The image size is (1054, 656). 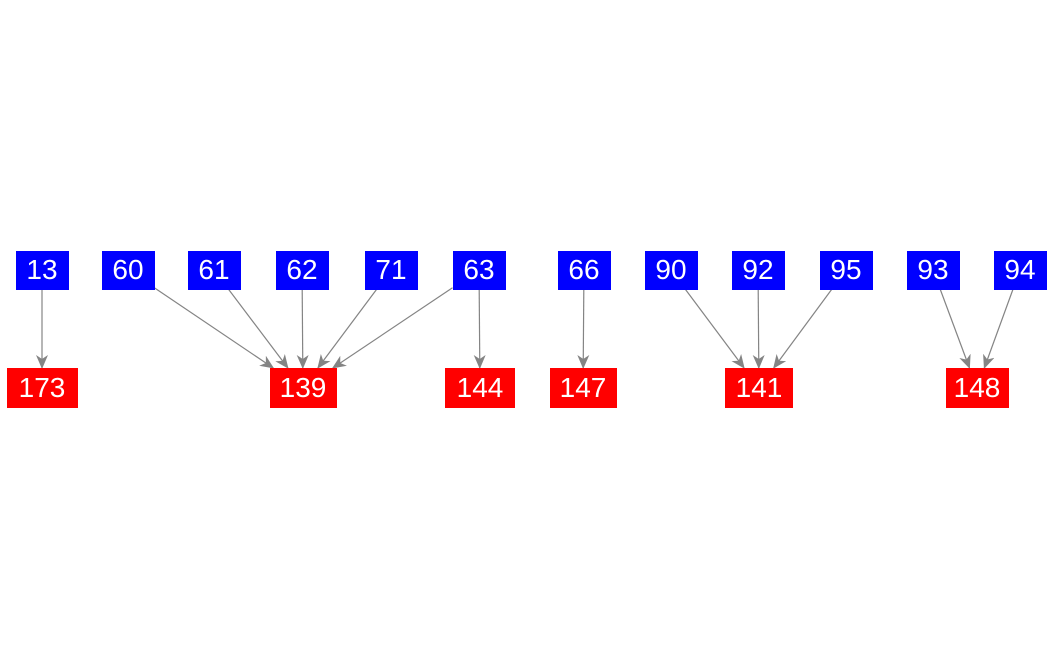 I want to click on node-61: 61, so click(x=214, y=270).